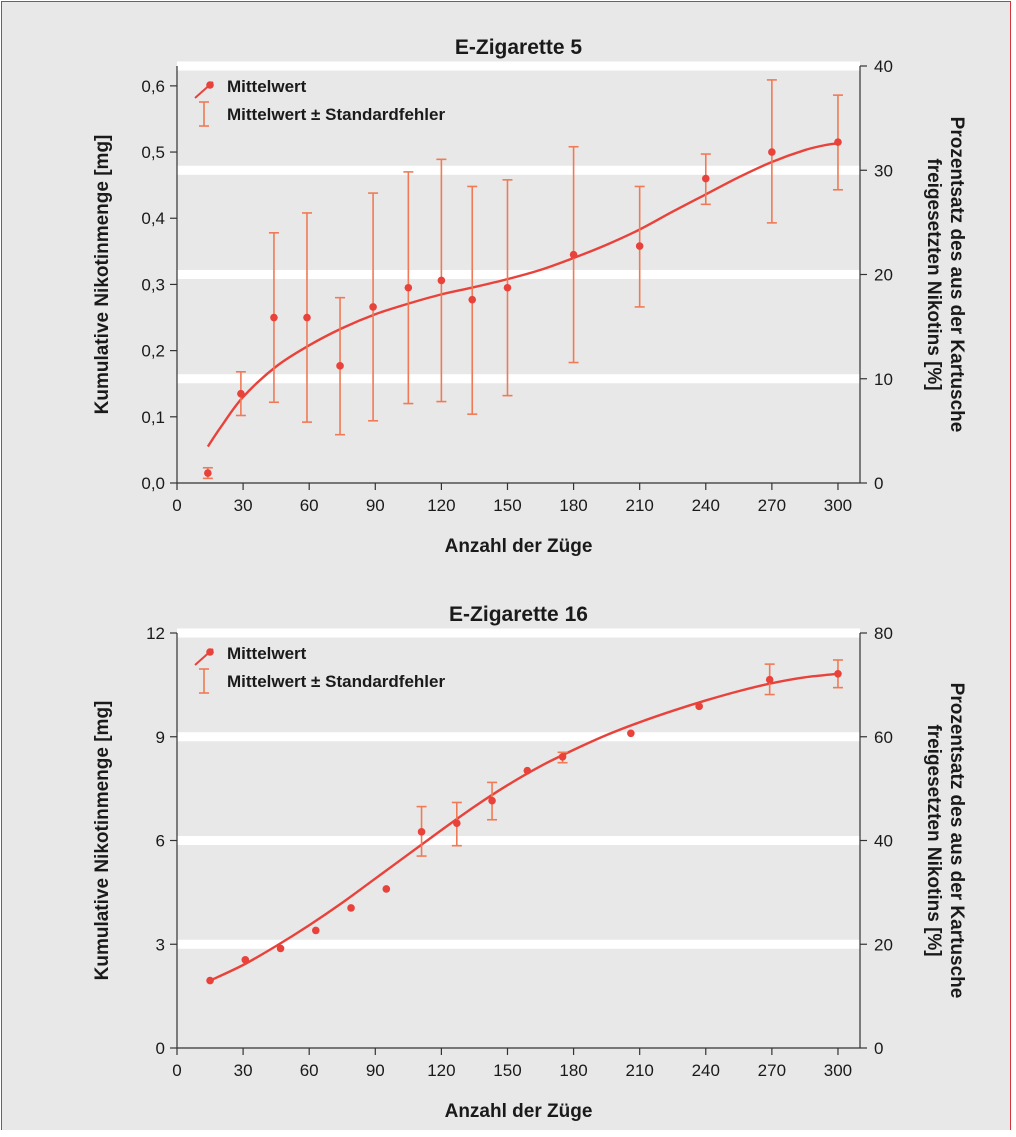  Describe the element at coordinates (883, 633) in the screenshot. I see `y-right-tick-label: 80` at that location.